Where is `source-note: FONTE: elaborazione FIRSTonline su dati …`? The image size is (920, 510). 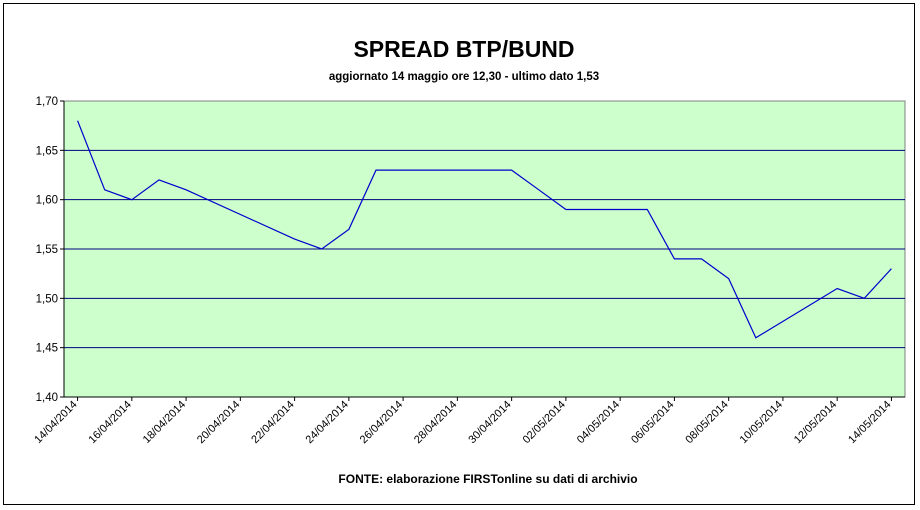 source-note: FONTE: elaborazione FIRSTonline su dati … is located at coordinates (487, 479).